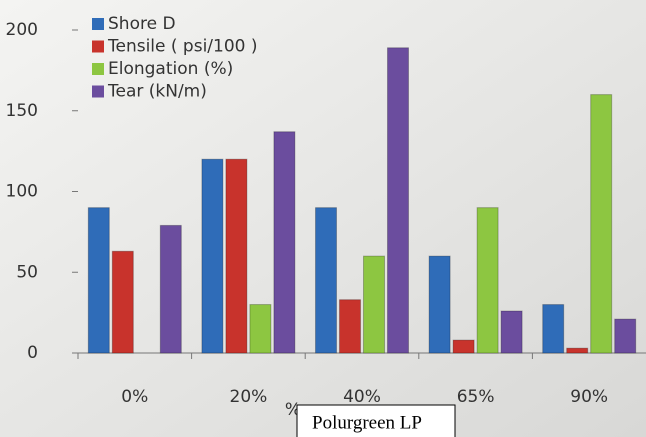  Describe the element at coordinates (157, 92) in the screenshot. I see `legend-label: Tear (kN/m)` at that location.